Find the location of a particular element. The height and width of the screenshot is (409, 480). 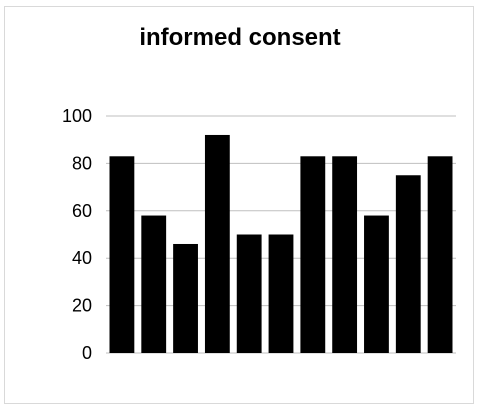

y-tick-label: 20 is located at coordinates (82, 306).